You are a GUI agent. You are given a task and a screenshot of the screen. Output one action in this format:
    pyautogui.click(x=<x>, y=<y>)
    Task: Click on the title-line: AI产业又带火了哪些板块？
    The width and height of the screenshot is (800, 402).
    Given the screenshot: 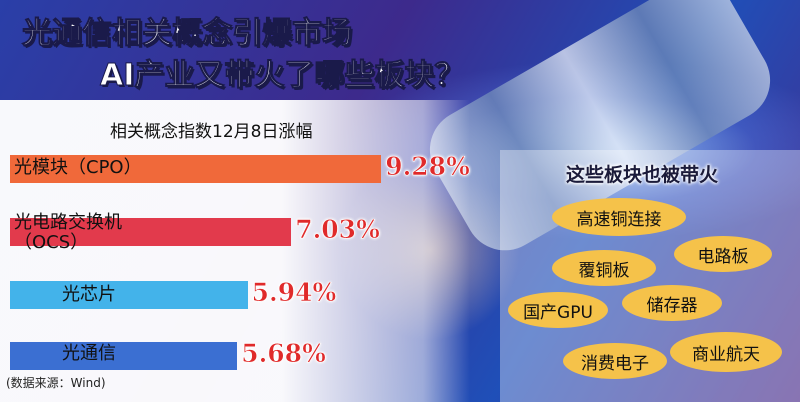 What is the action you would take?
    pyautogui.click(x=282, y=76)
    